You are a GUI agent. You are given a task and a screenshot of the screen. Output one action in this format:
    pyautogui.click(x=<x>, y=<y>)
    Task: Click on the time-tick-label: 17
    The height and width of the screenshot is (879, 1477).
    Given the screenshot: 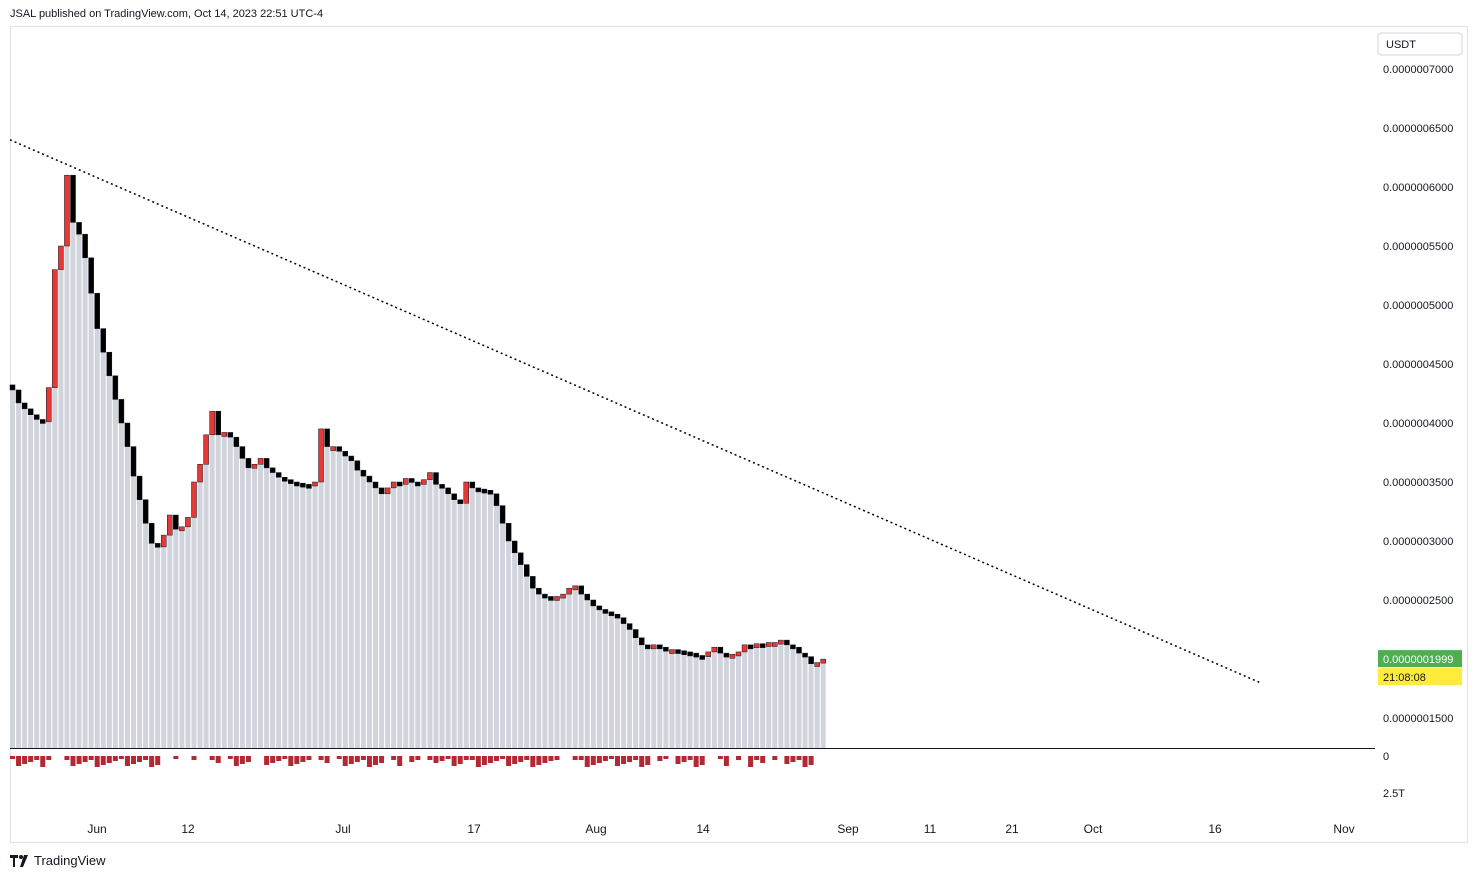 What is the action you would take?
    pyautogui.click(x=474, y=829)
    